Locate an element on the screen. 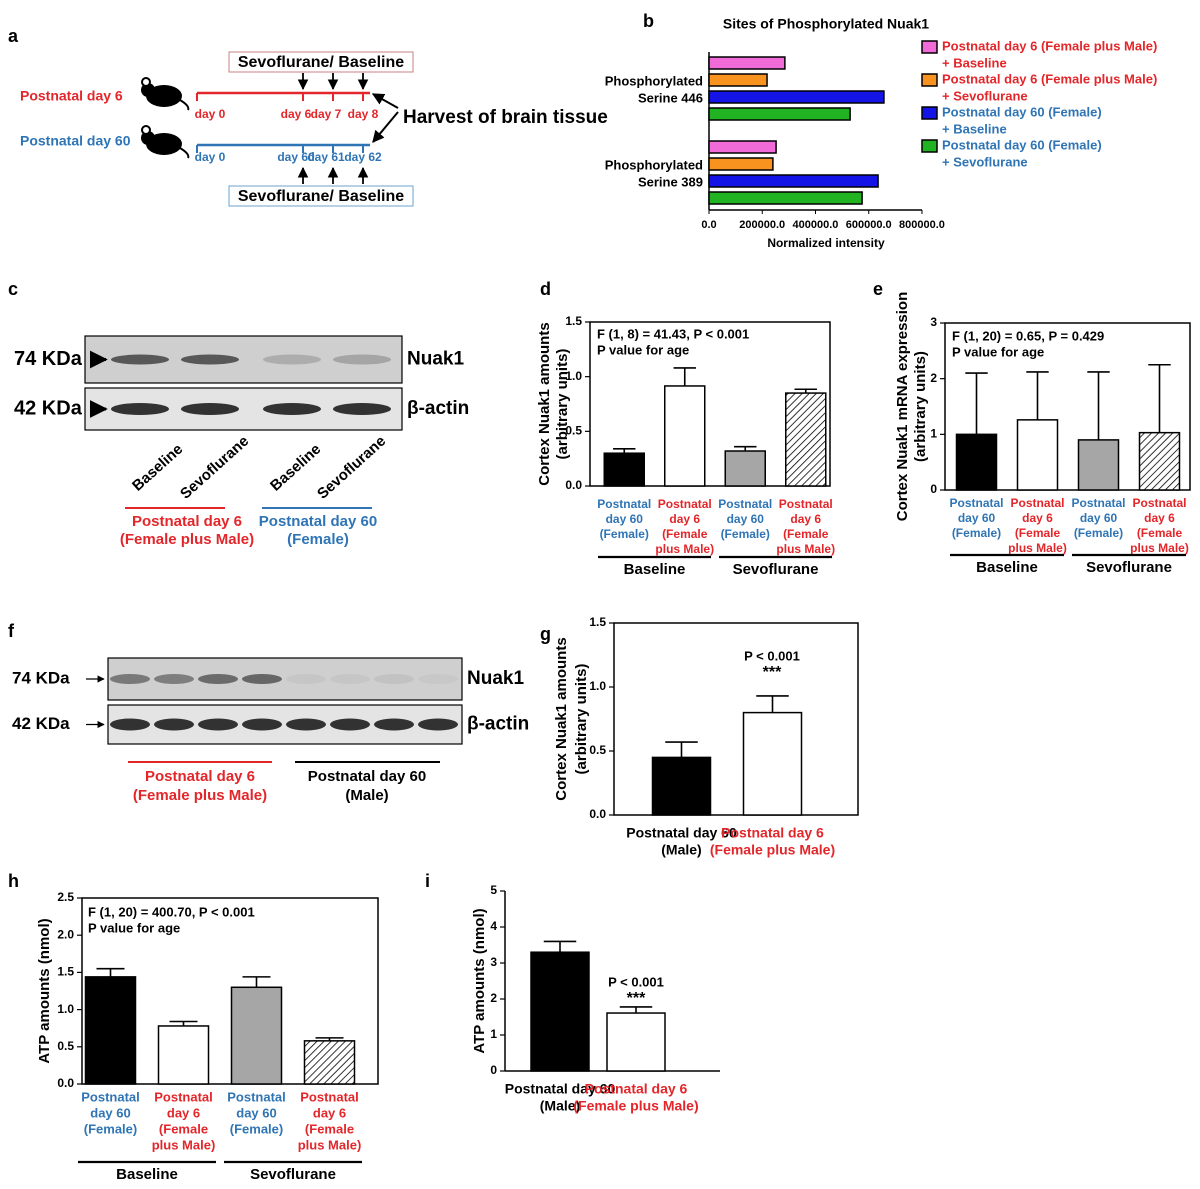 This screenshot has height=1189, width=1200. band-label: β-actin is located at coordinates (498, 724).